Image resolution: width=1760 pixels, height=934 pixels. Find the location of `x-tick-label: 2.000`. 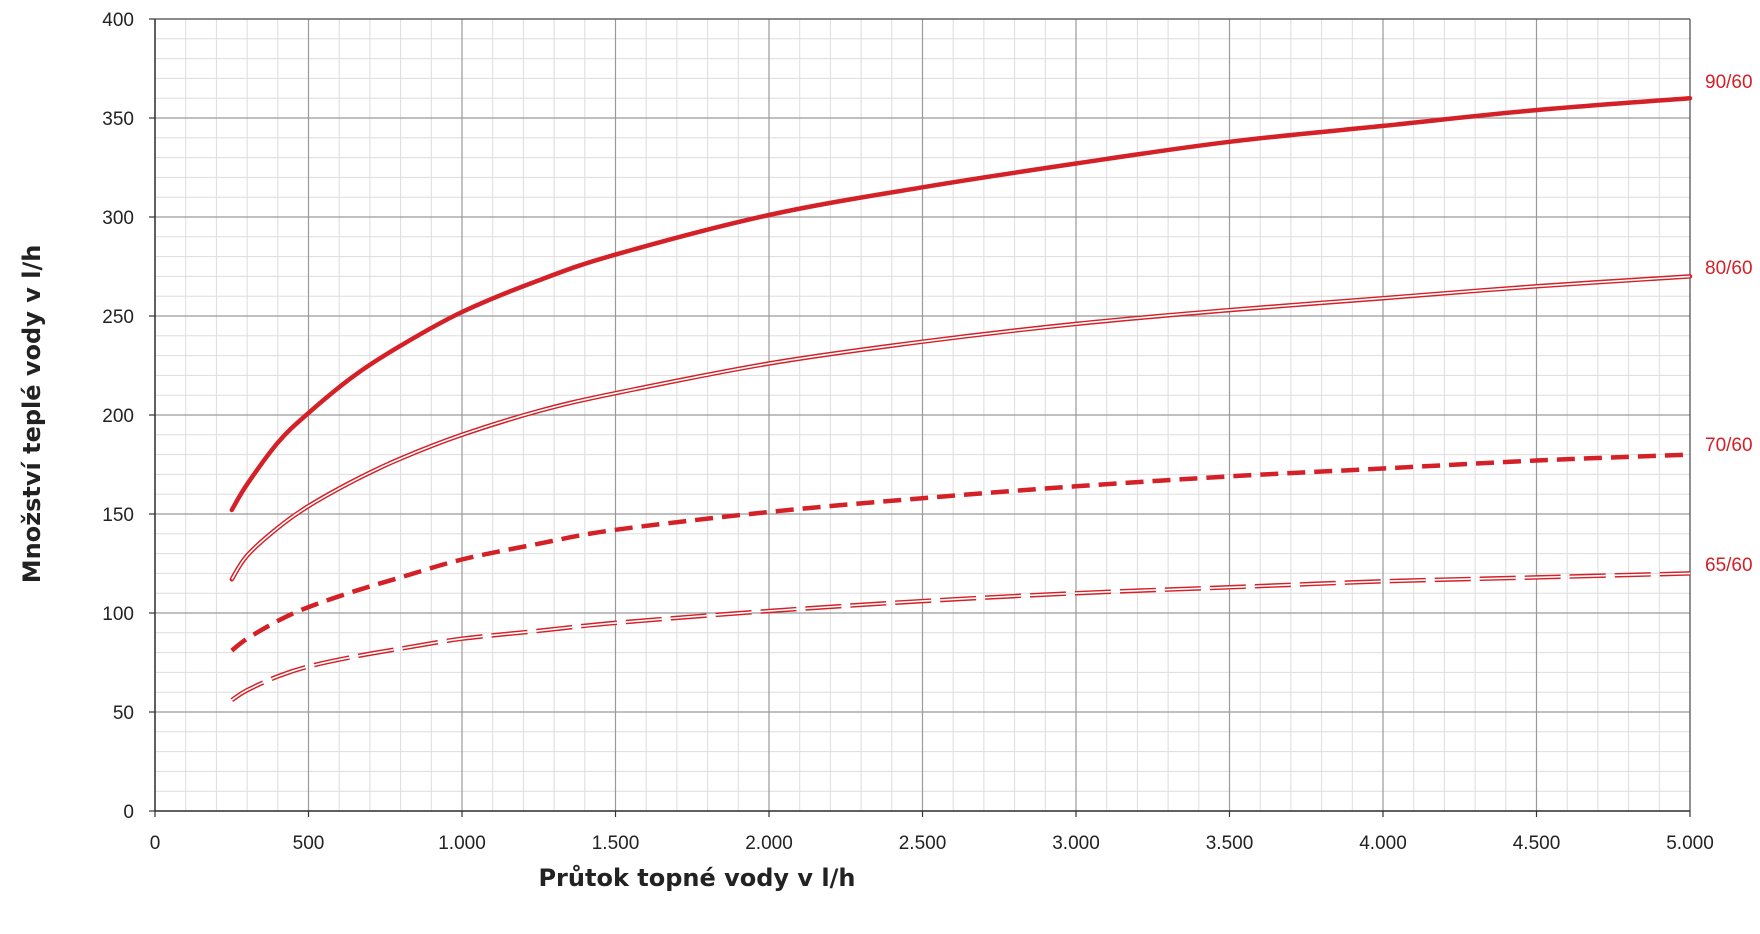

x-tick-label: 2.000 is located at coordinates (769, 843).